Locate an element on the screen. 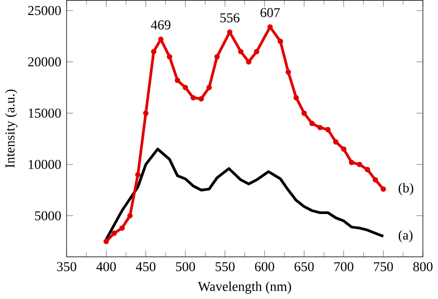  y-tick-label: 10000 is located at coordinates (44, 165).